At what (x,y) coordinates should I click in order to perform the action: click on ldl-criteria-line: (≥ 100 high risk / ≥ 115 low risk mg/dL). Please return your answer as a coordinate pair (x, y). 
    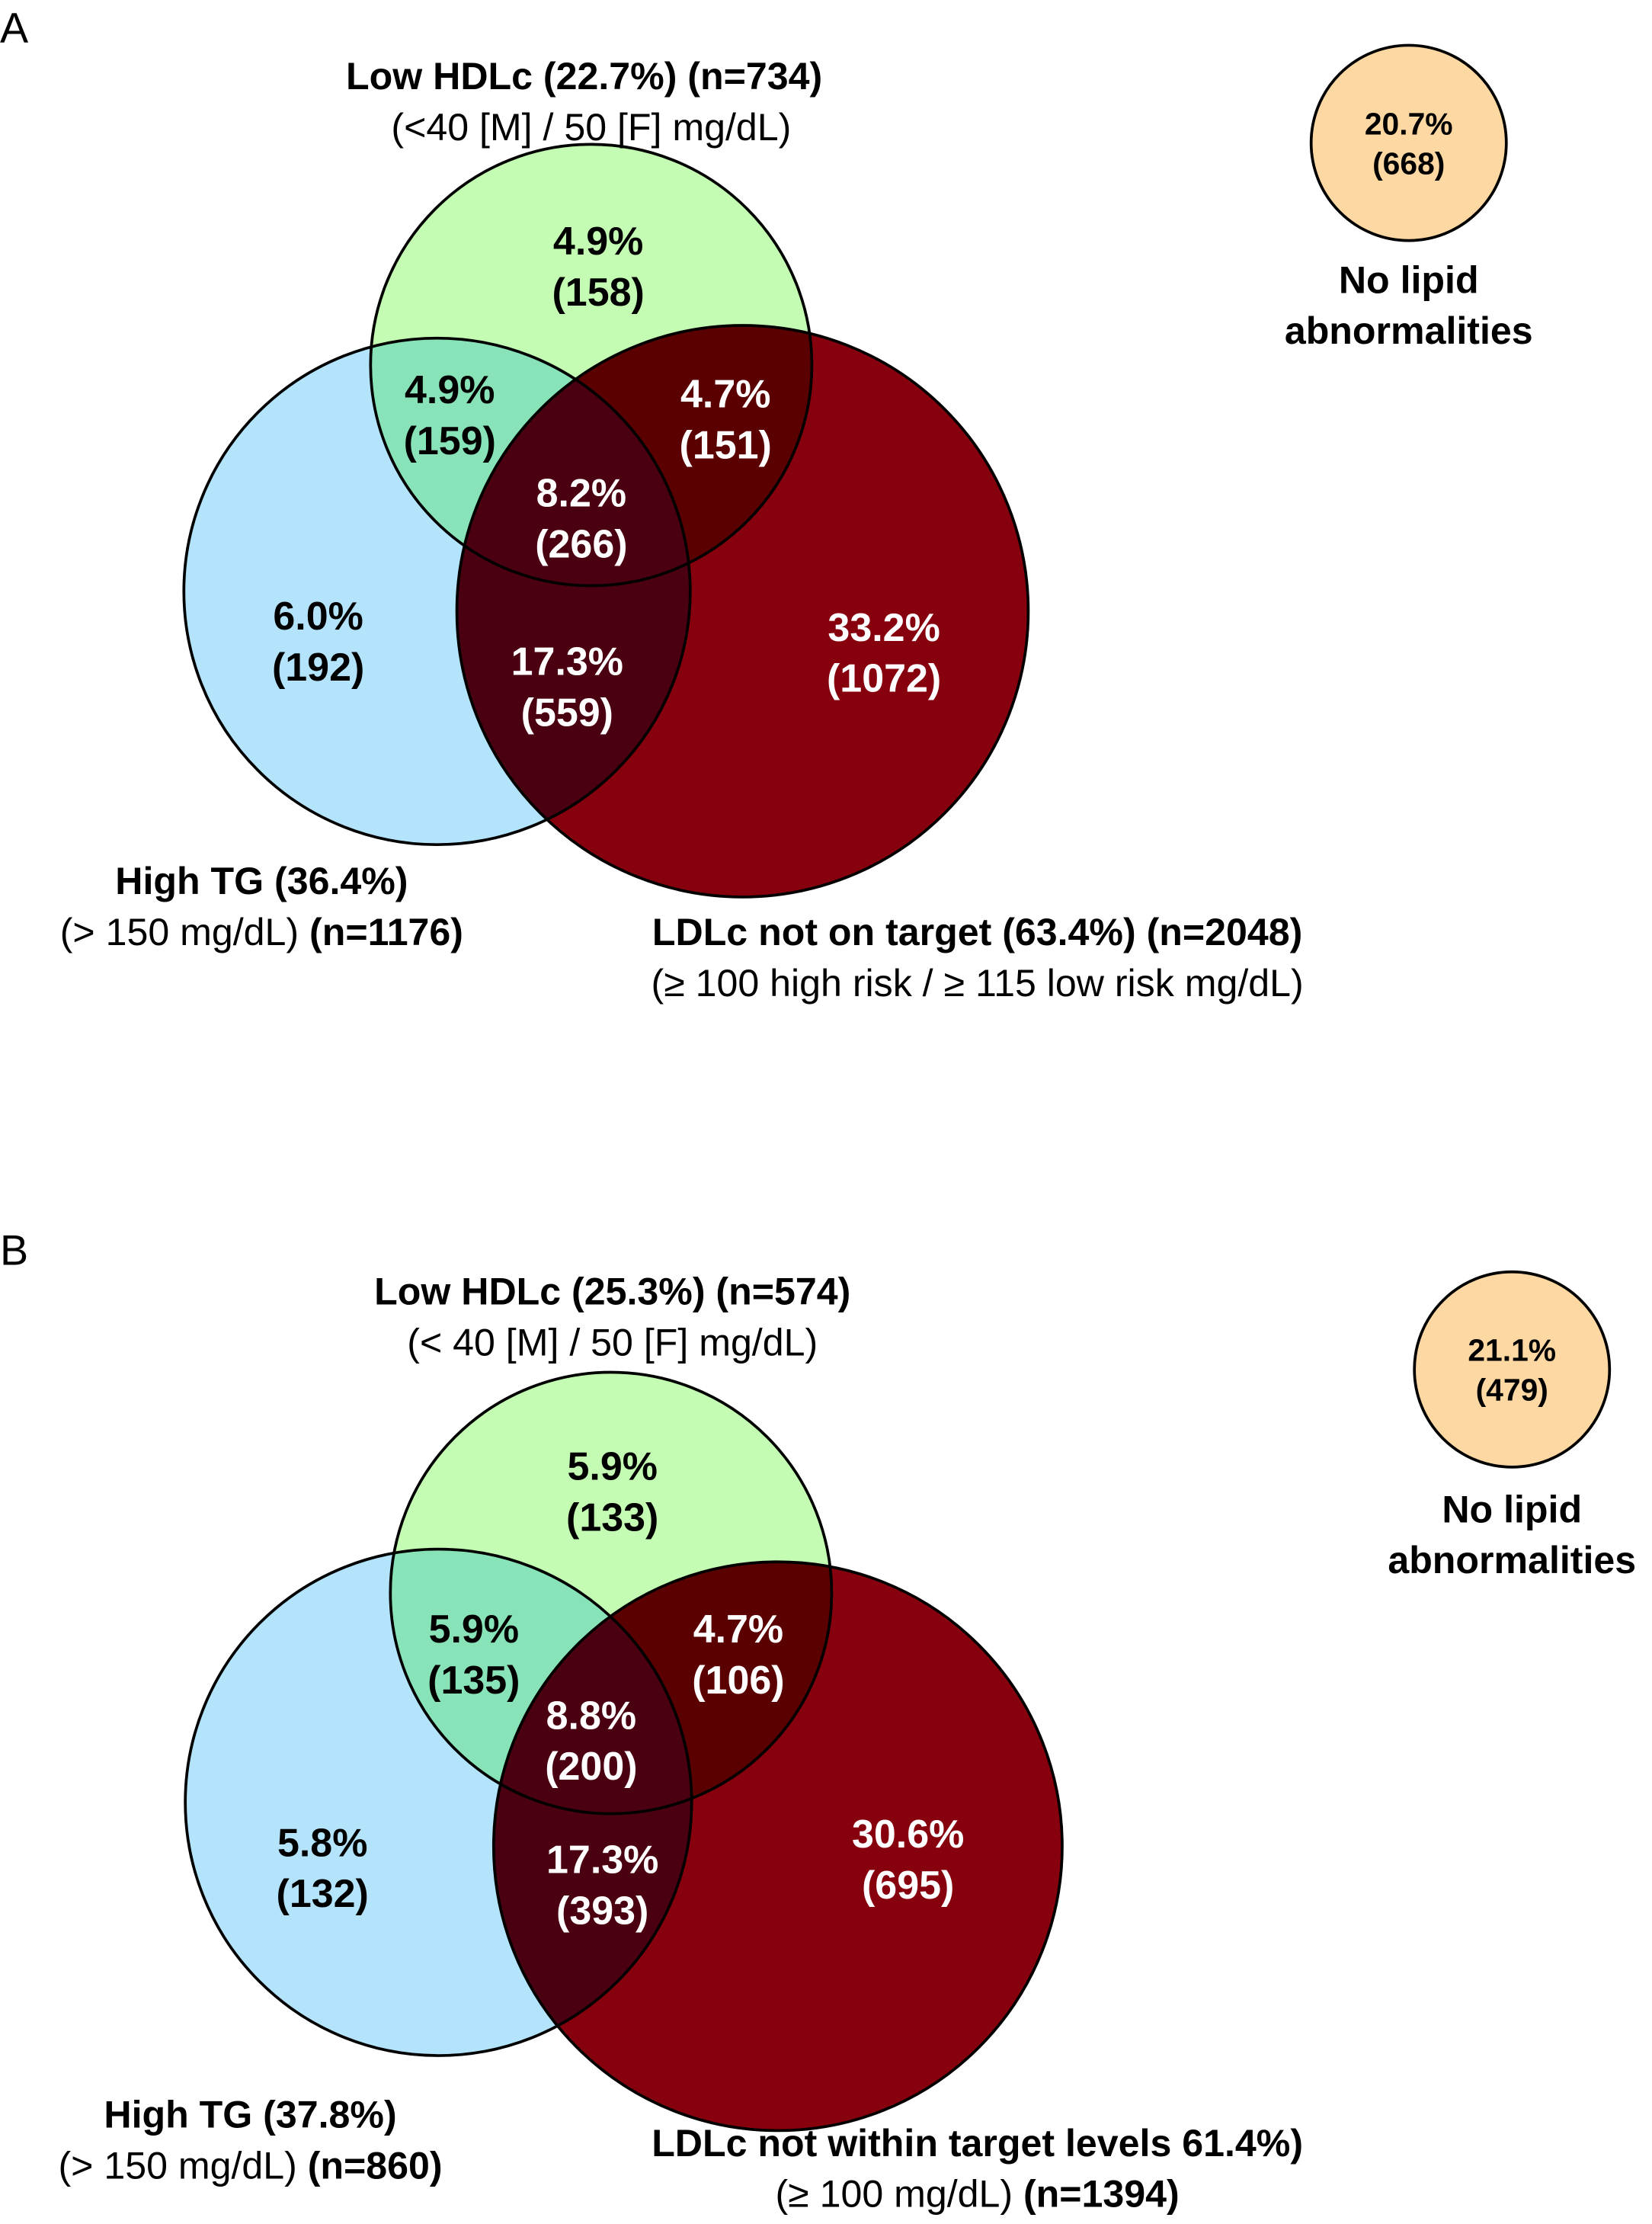
    Looking at the image, I should click on (978, 984).